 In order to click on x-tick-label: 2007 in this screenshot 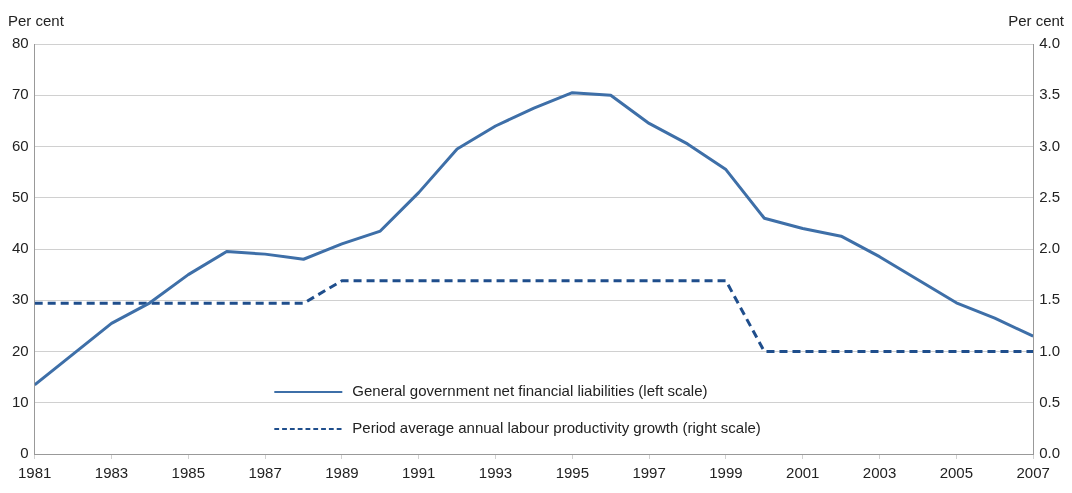, I will do `click(1033, 473)`.